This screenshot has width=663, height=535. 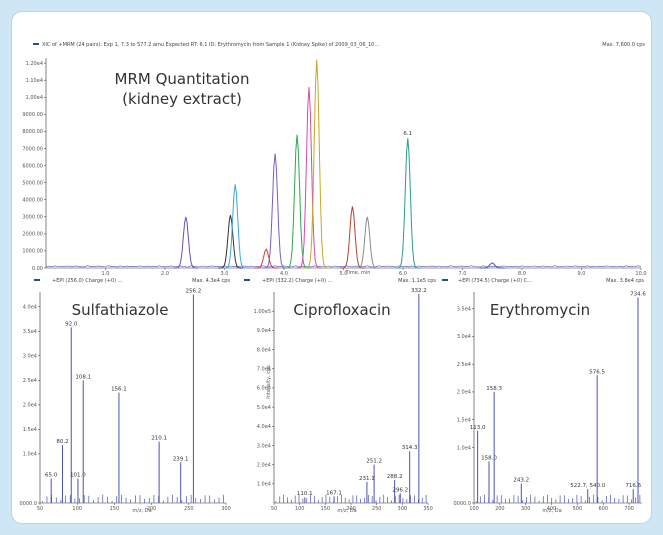 What do you see at coordinates (428, 509) in the screenshot?
I see `x-tick-label: 350` at bounding box center [428, 509].